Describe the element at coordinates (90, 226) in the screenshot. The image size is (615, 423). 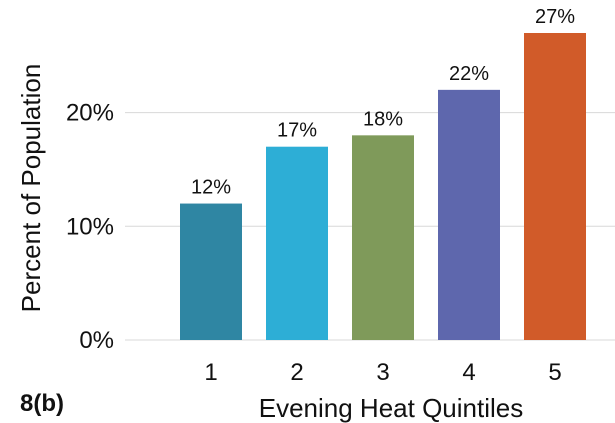
I see `y-tick-label: 10%` at that location.